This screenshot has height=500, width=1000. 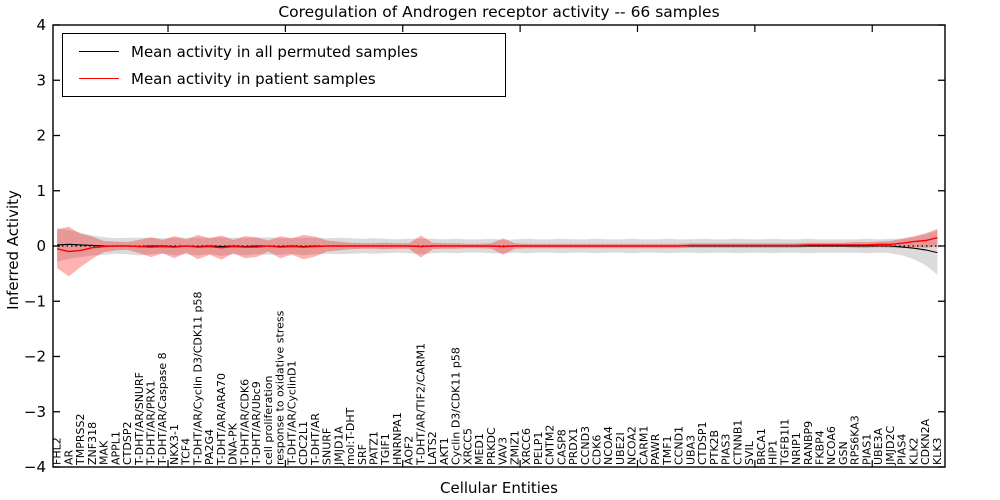 I want to click on x-category-label: UBE2I, so click(x=620, y=448).